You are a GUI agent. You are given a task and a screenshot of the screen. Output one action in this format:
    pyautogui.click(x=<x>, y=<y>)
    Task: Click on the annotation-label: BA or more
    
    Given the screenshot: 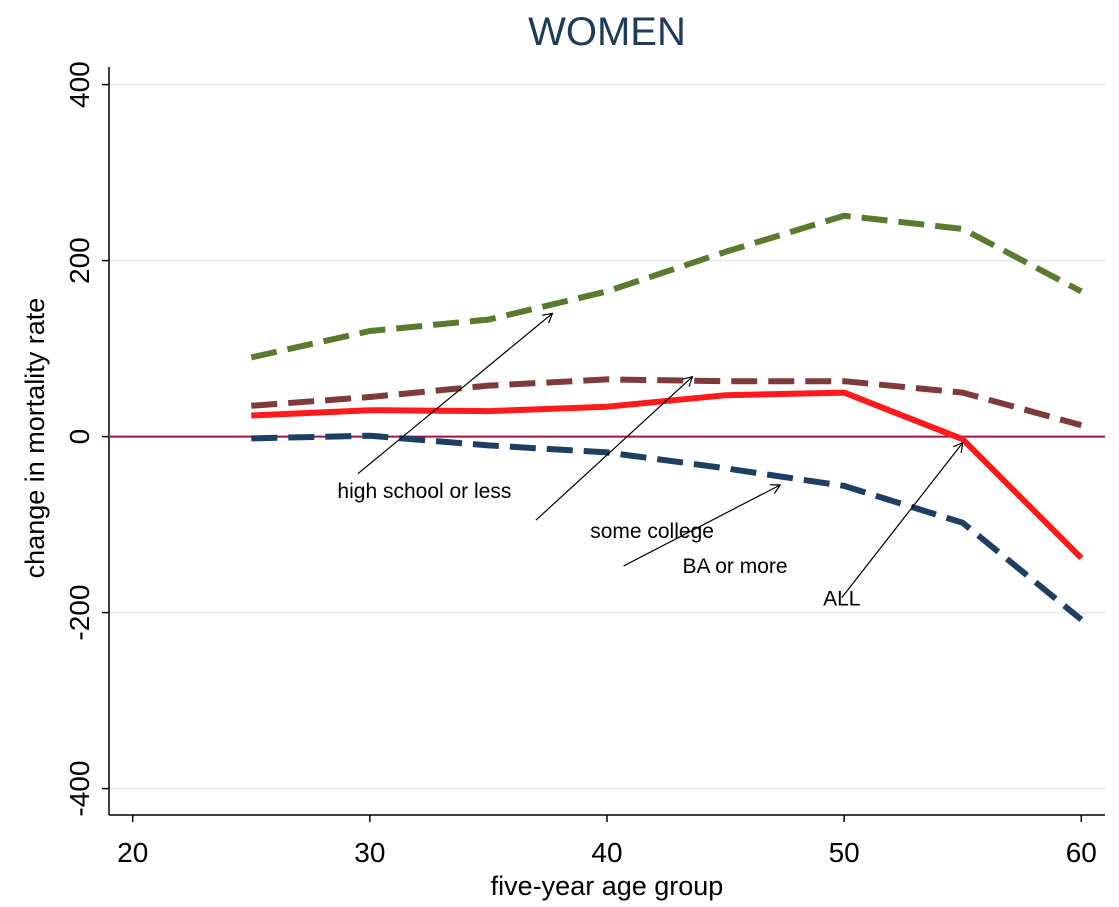 What is the action you would take?
    pyautogui.click(x=735, y=566)
    